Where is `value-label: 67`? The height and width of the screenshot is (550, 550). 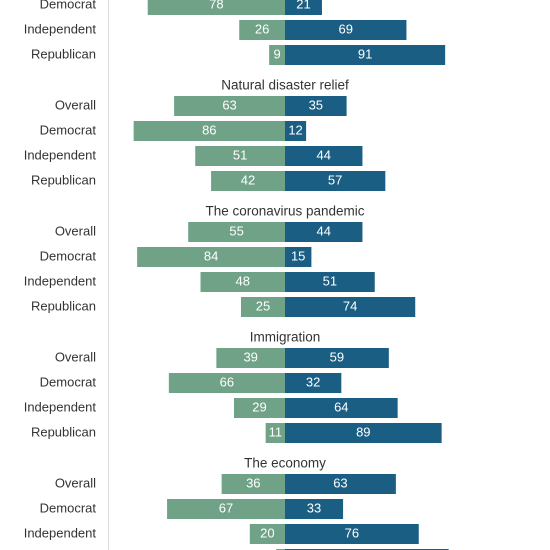 value-label: 67 is located at coordinates (226, 507).